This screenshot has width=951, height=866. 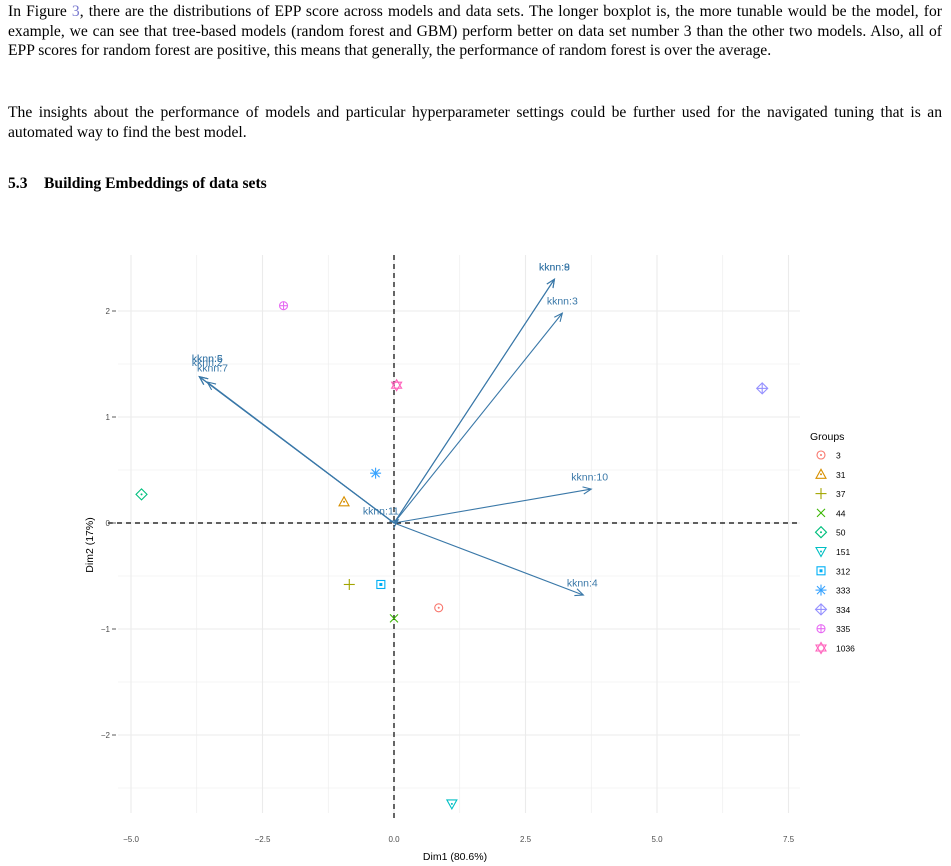 I want to click on y-tick-label: −1, so click(x=106, y=629).